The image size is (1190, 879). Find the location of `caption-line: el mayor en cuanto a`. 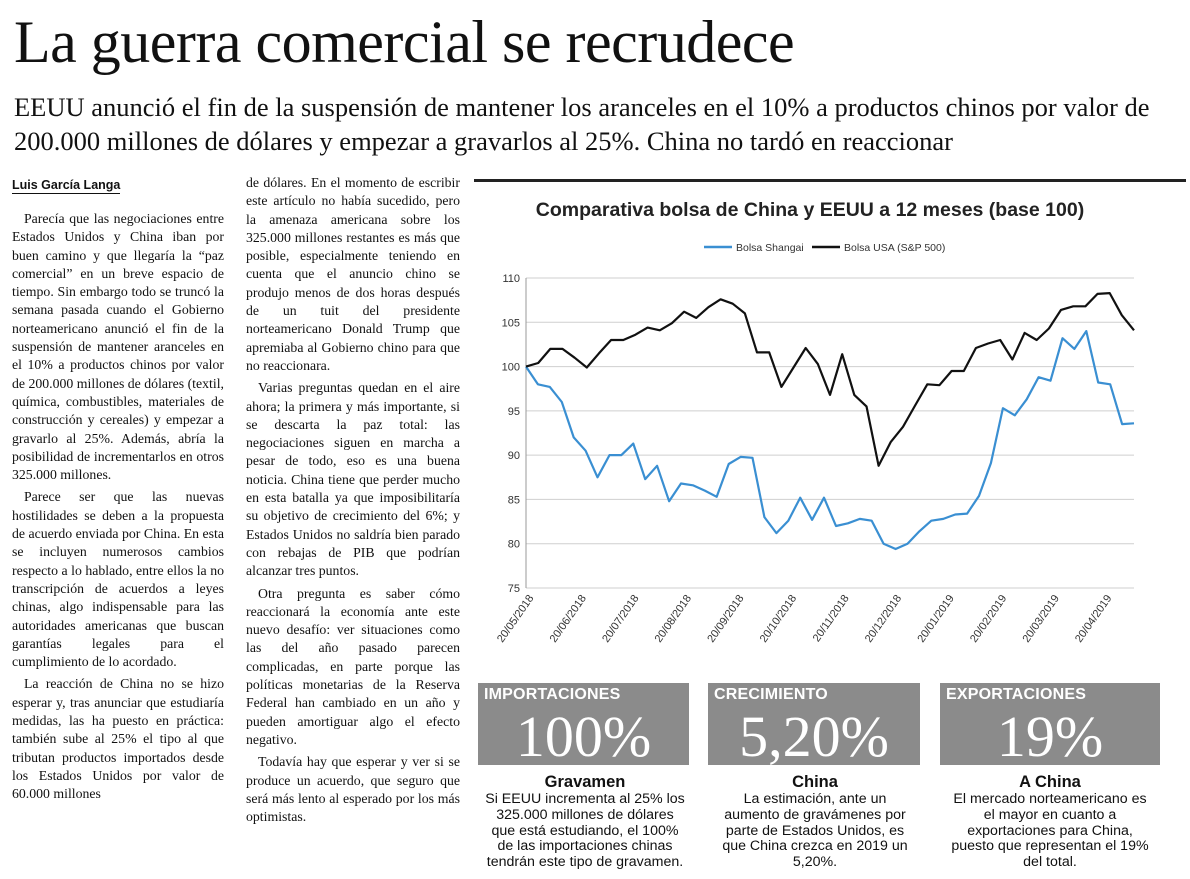

caption-line: el mayor en cuanto a is located at coordinates (1050, 814).